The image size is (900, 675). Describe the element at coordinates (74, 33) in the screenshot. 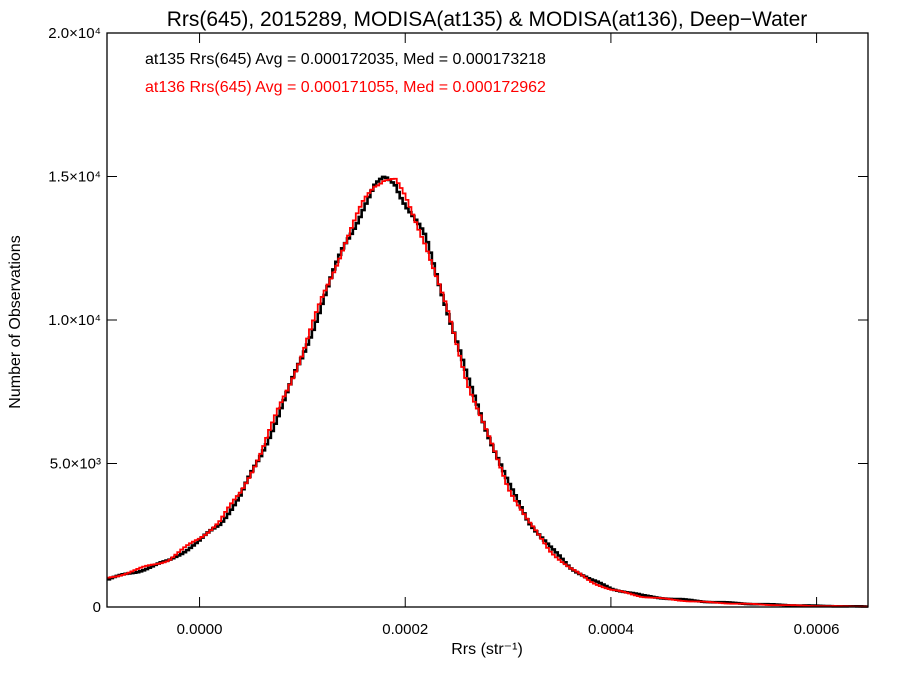

I see `y-tick-label: 2.0×10⁴` at that location.